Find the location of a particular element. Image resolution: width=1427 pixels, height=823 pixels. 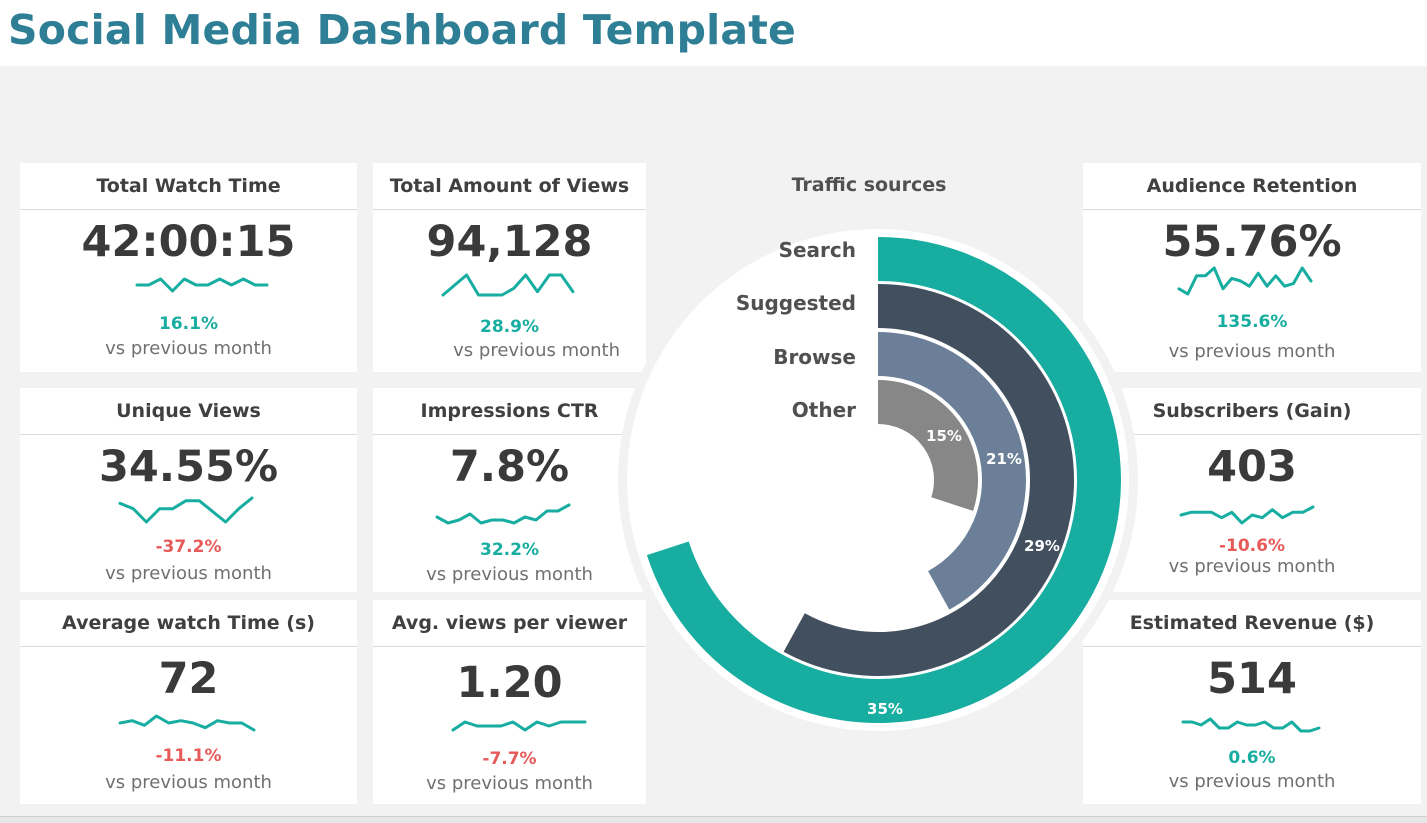

card-value: 55.76% is located at coordinates (1252, 242).